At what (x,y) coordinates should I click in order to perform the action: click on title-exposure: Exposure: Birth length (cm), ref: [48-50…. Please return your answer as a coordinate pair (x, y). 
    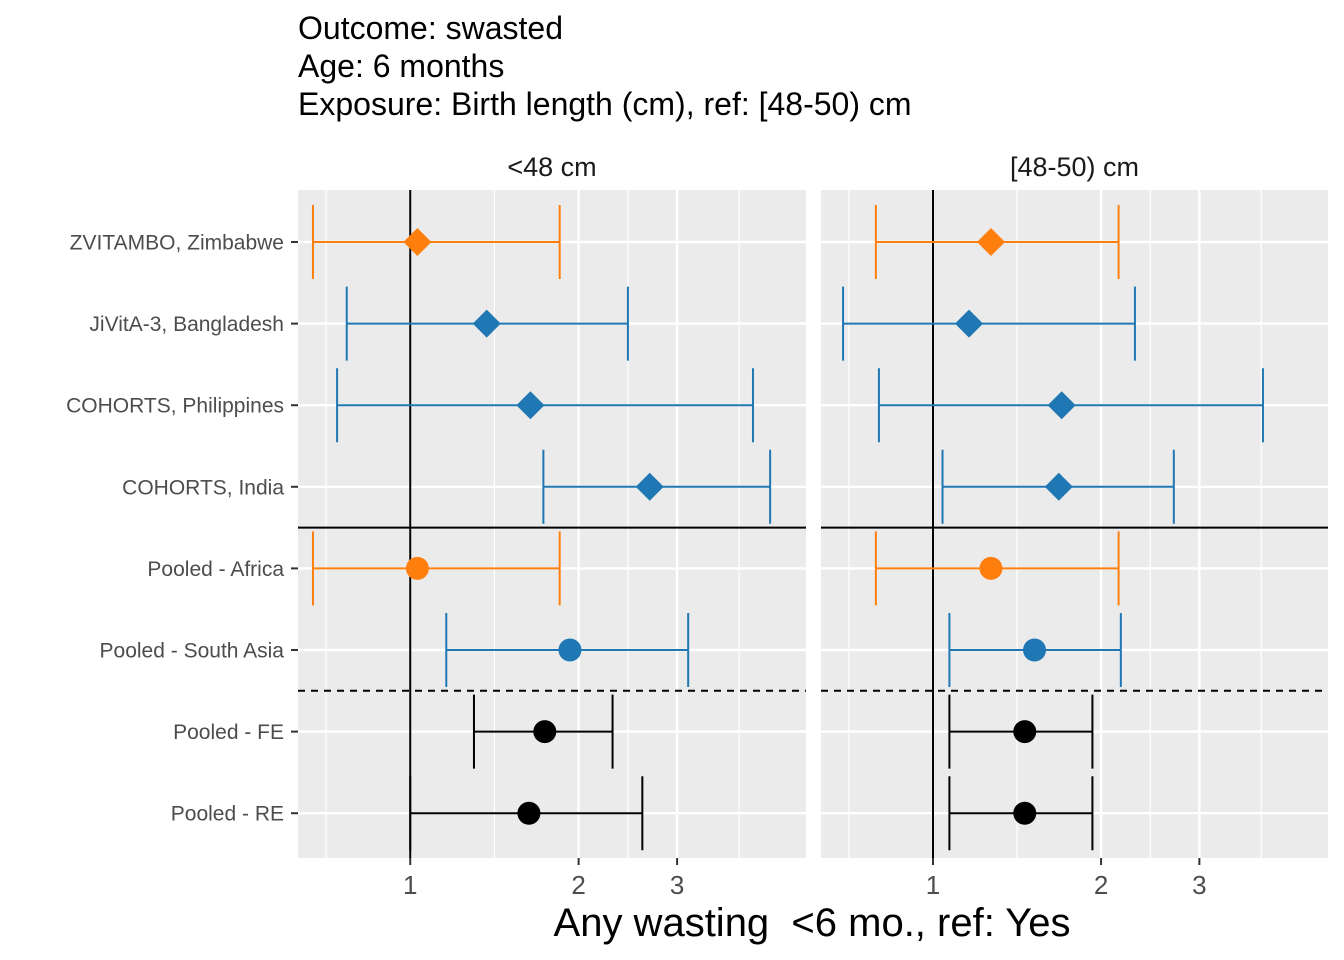
    Looking at the image, I should click on (605, 104).